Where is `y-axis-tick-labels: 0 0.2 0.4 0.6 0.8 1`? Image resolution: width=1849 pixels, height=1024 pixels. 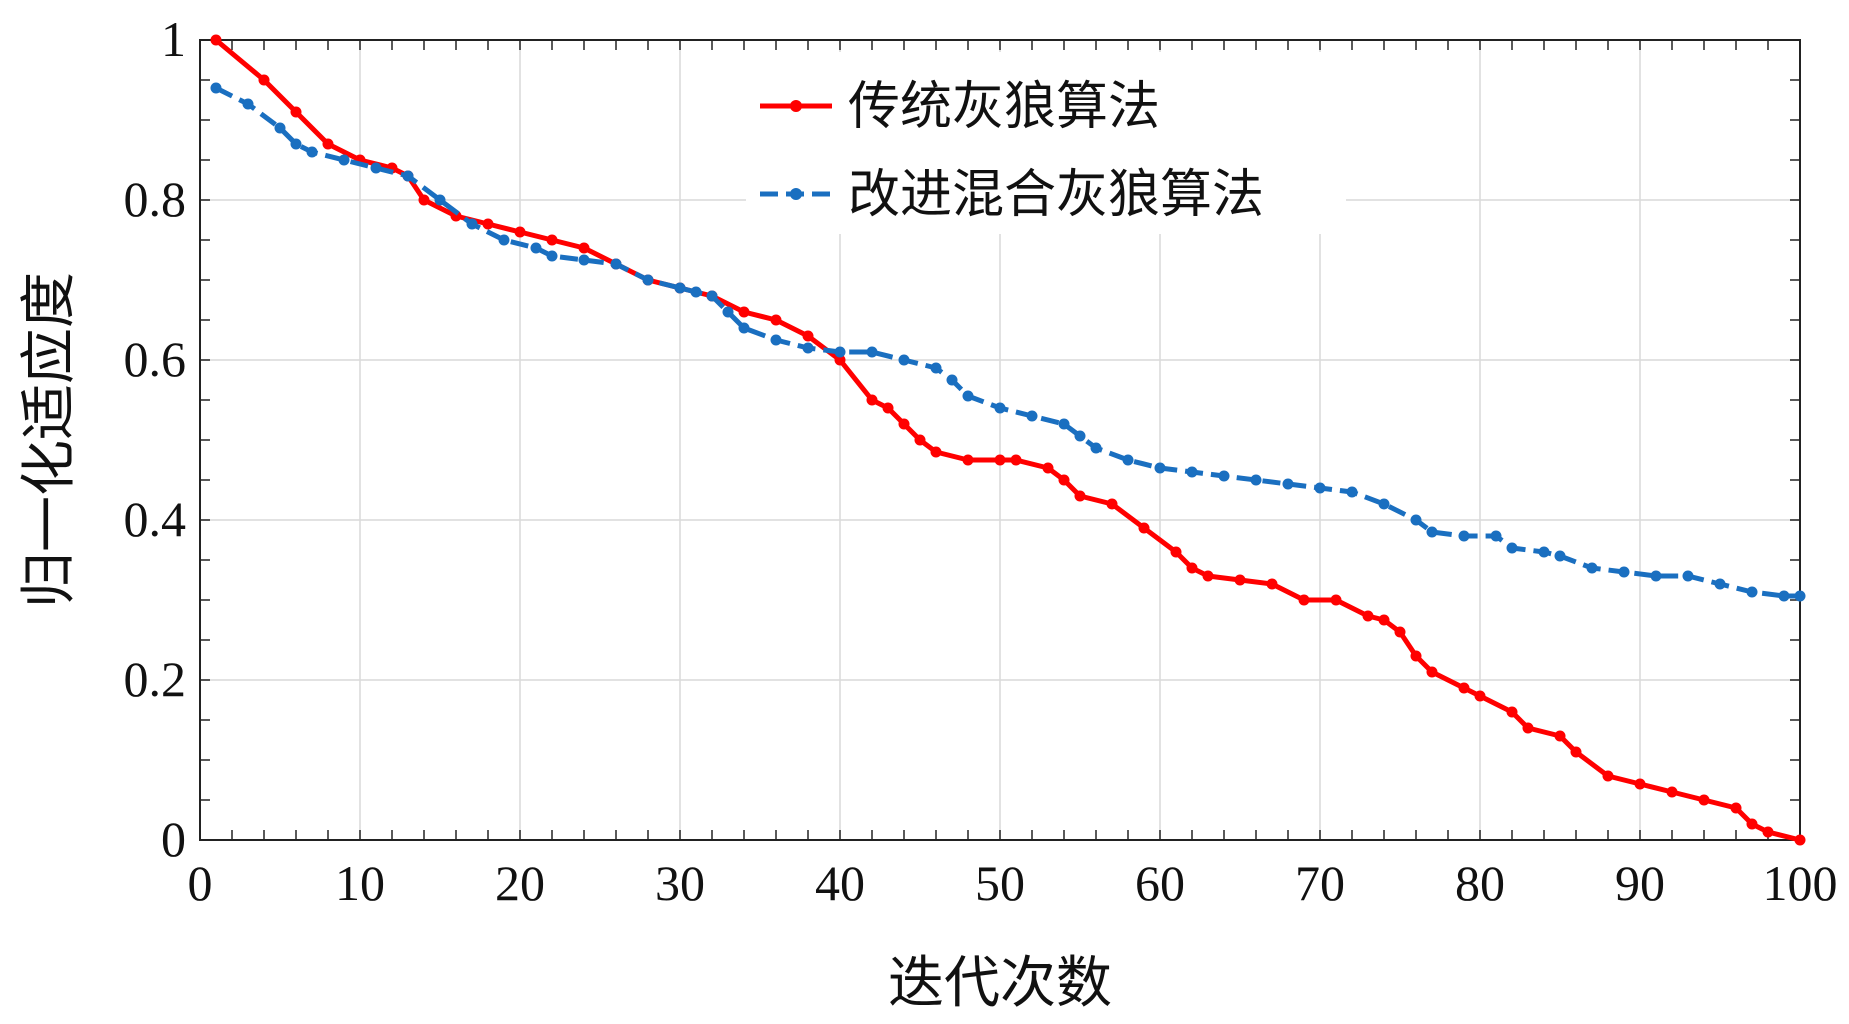
y-axis-tick-labels: 0 0.2 0.4 0.6 0.8 1 is located at coordinates (155, 439).